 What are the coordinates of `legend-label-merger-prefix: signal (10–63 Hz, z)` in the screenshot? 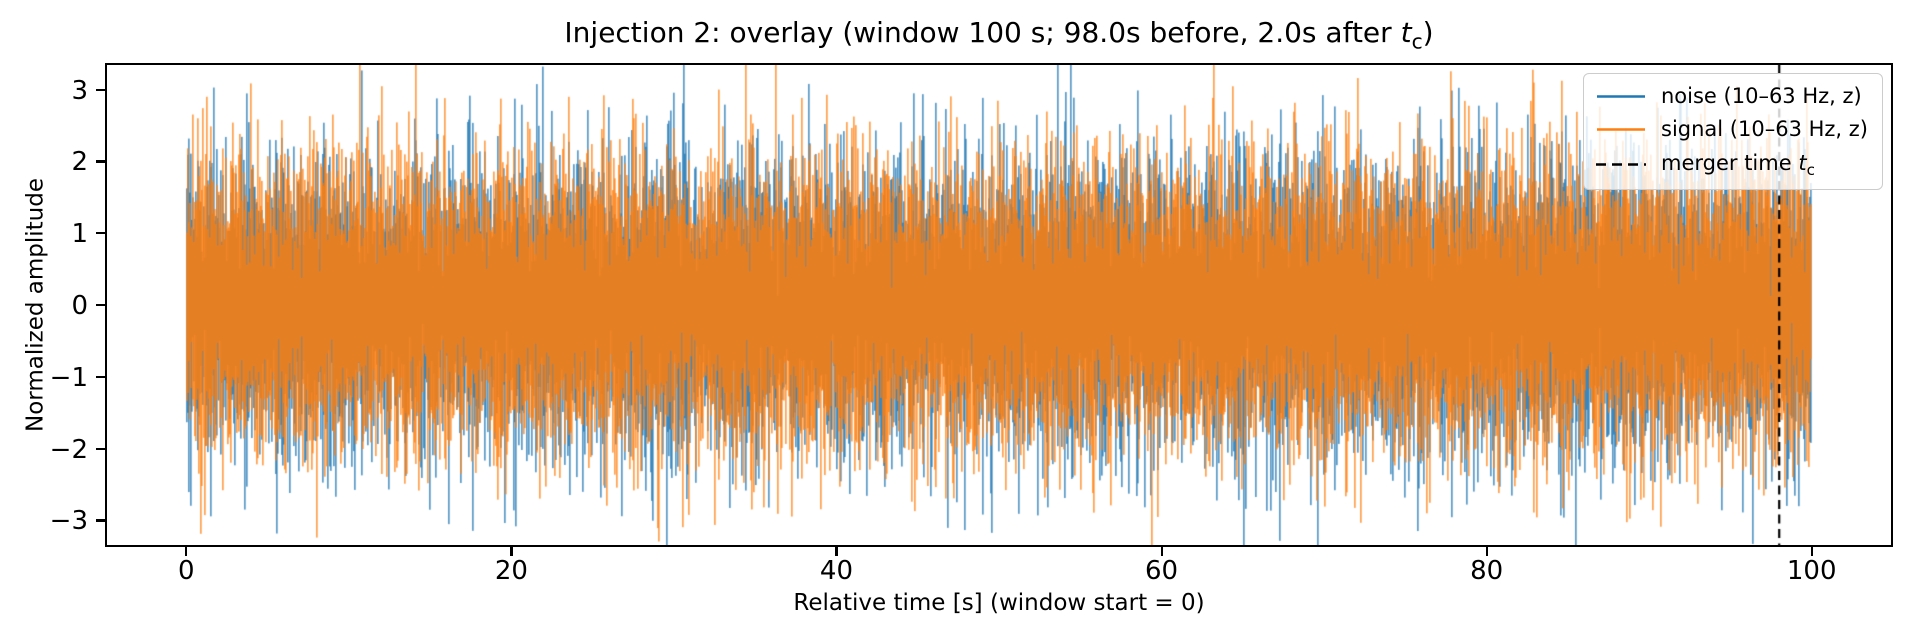 It's located at (1764, 129).